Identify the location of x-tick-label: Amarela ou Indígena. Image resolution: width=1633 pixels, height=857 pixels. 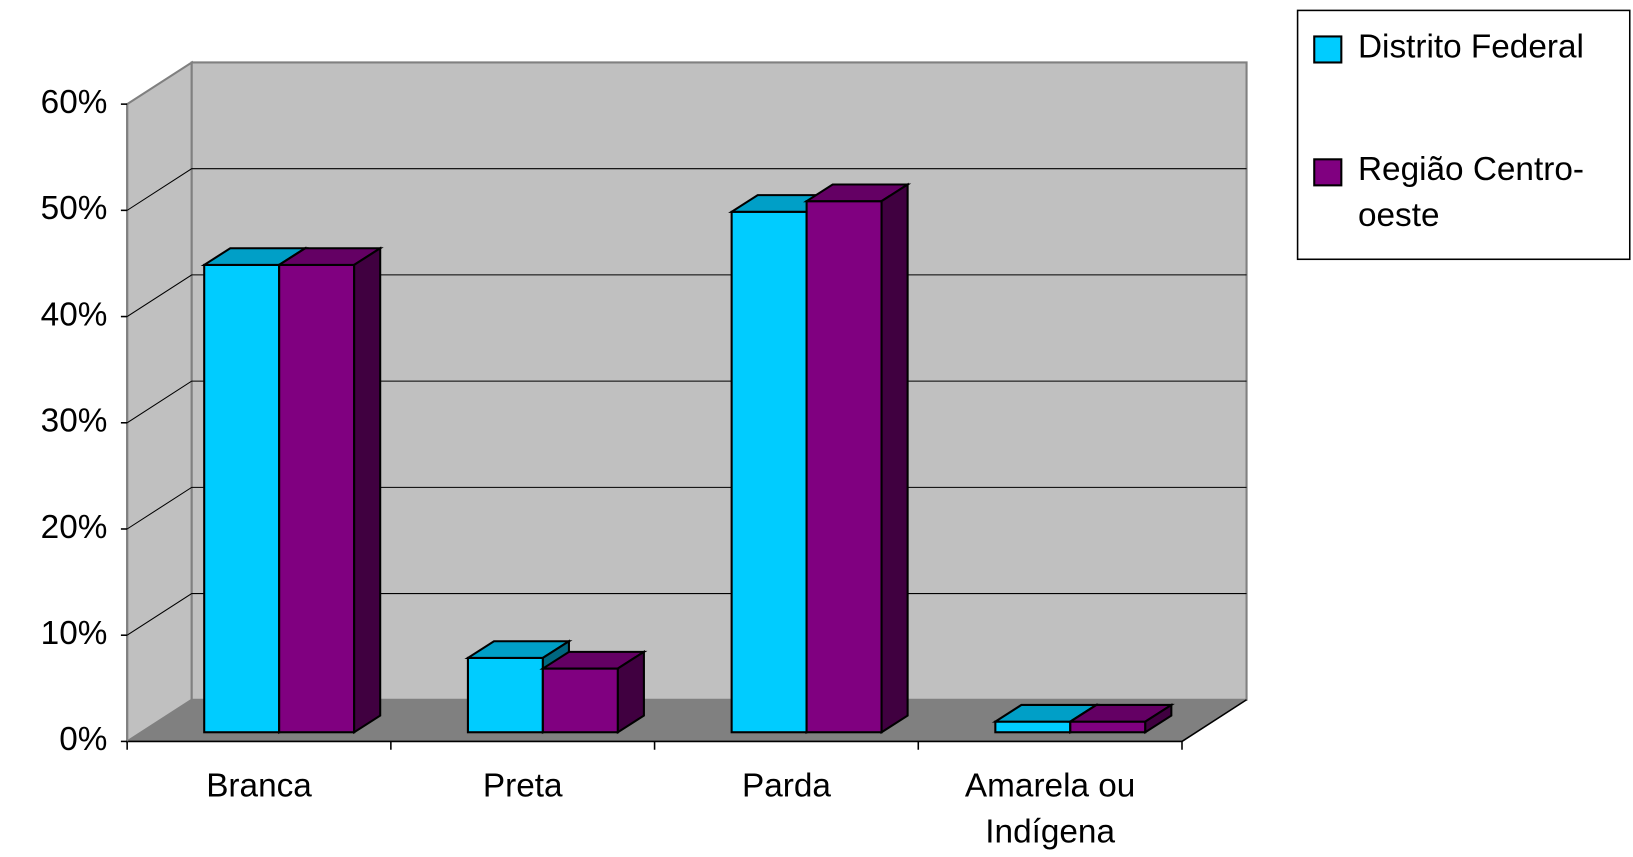
(1050, 808).